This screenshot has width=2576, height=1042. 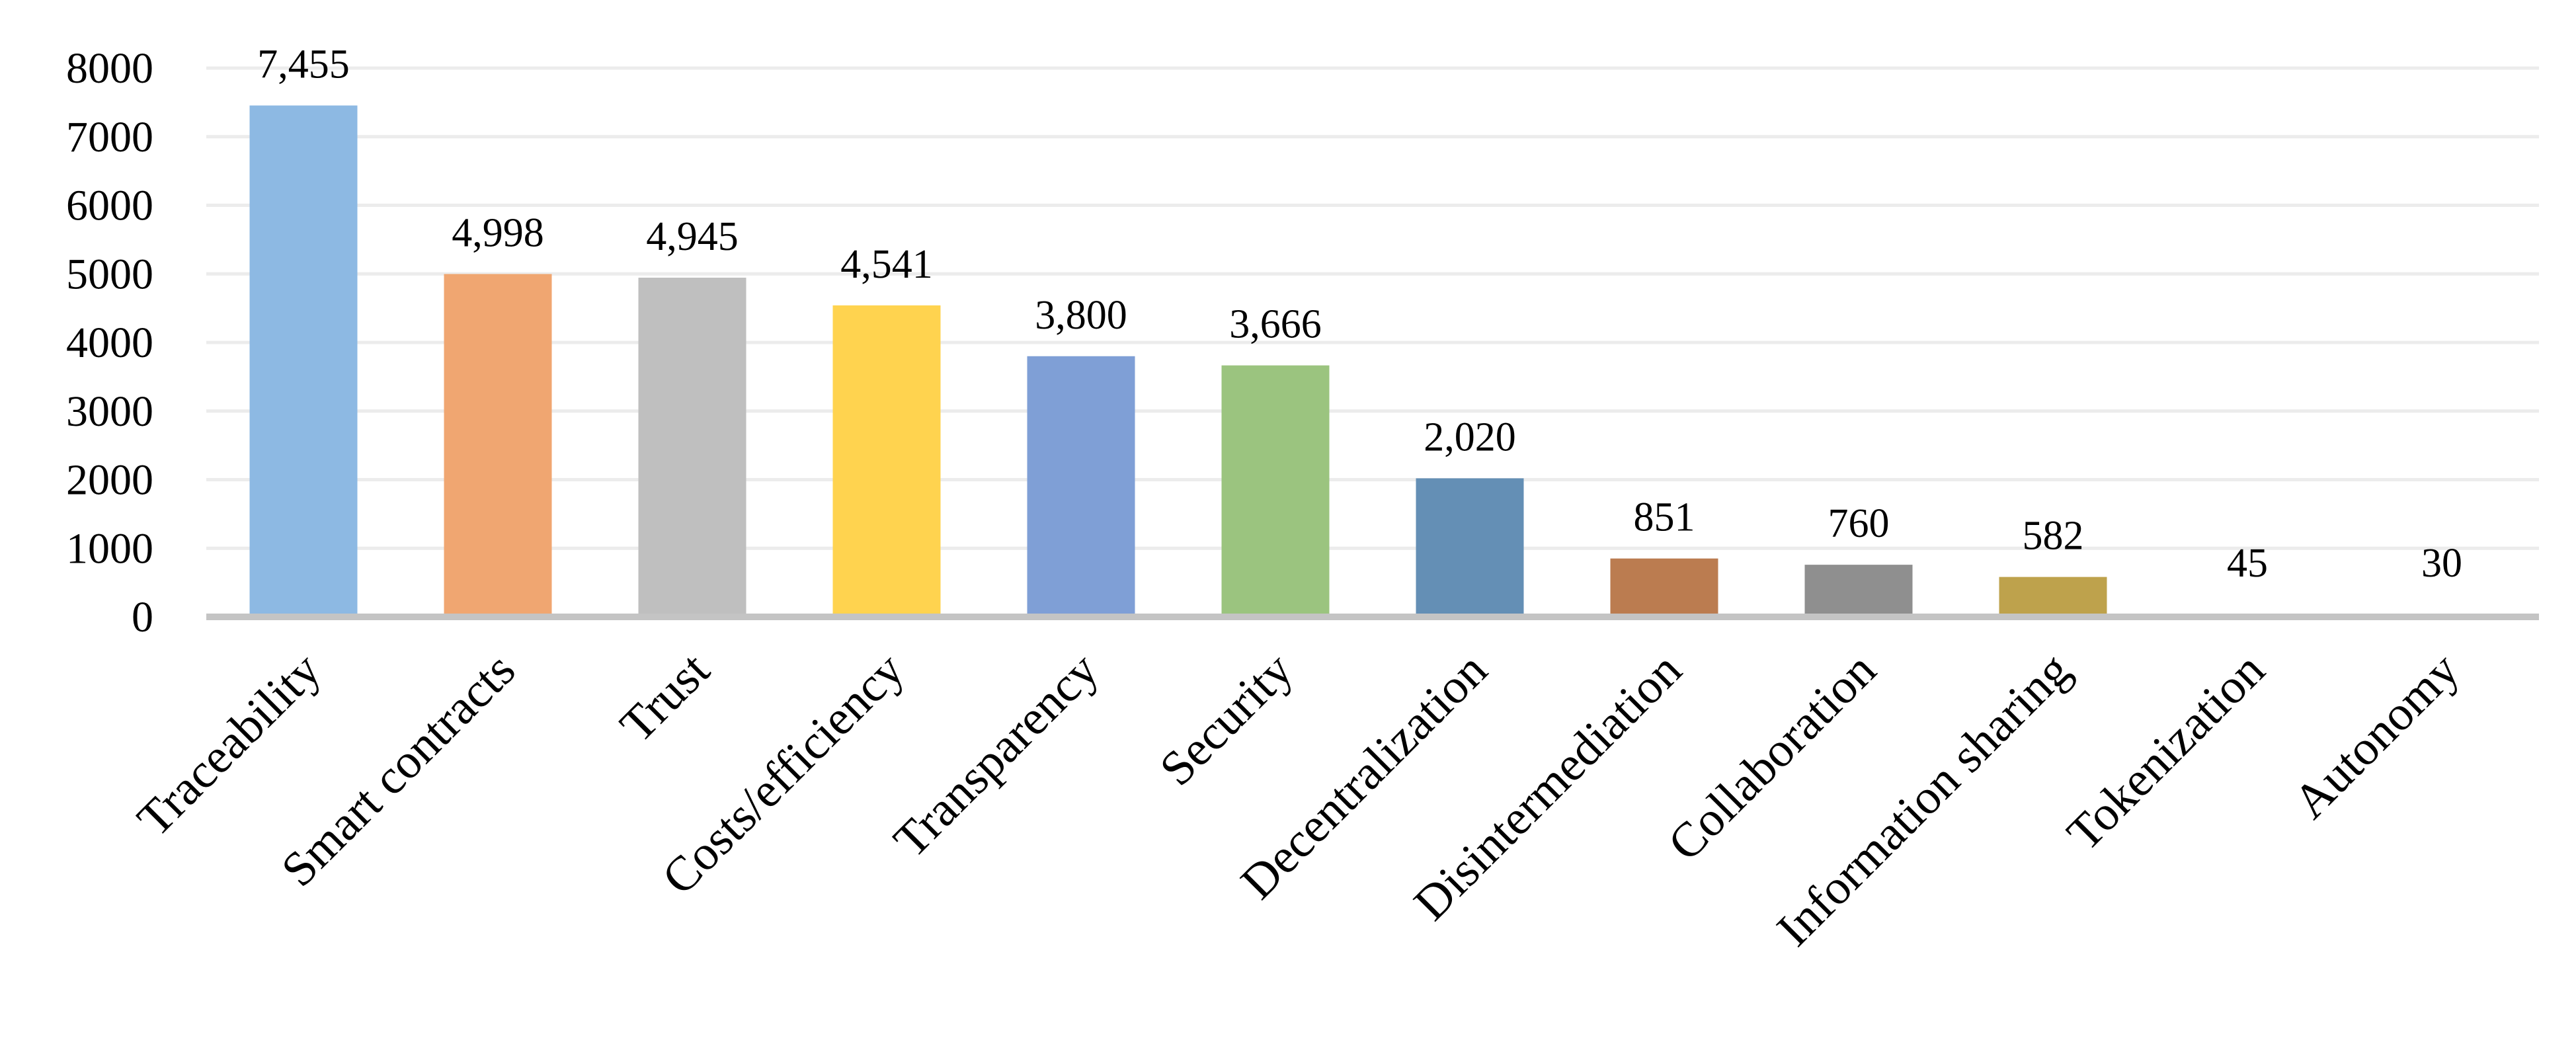 I want to click on data-label: 45, so click(x=2247, y=563).